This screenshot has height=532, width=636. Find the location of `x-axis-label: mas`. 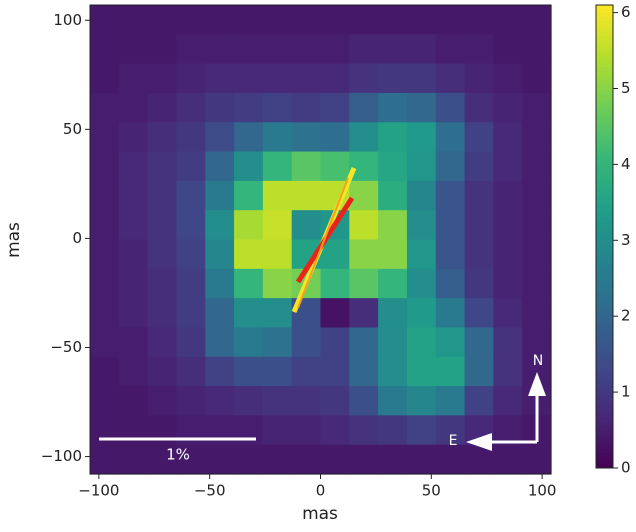

x-axis-label: mas is located at coordinates (320, 514).